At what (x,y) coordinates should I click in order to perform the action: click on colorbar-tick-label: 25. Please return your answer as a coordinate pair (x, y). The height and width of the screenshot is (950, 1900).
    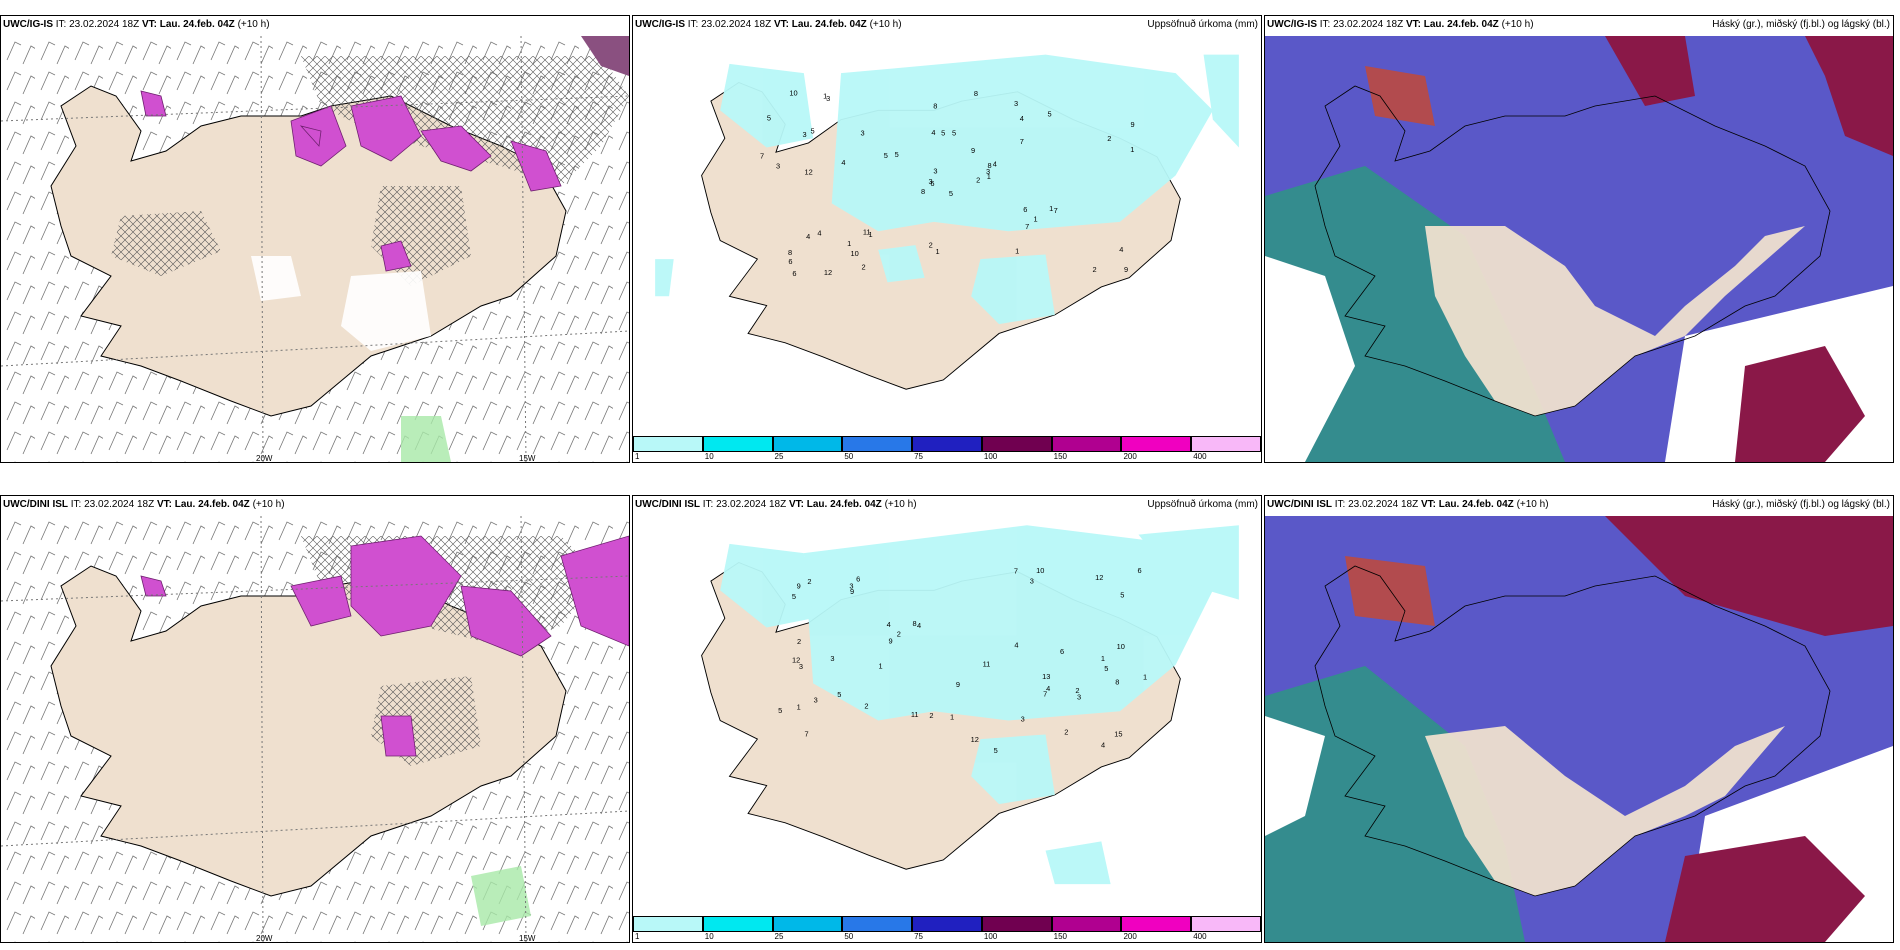
    Looking at the image, I should click on (779, 456).